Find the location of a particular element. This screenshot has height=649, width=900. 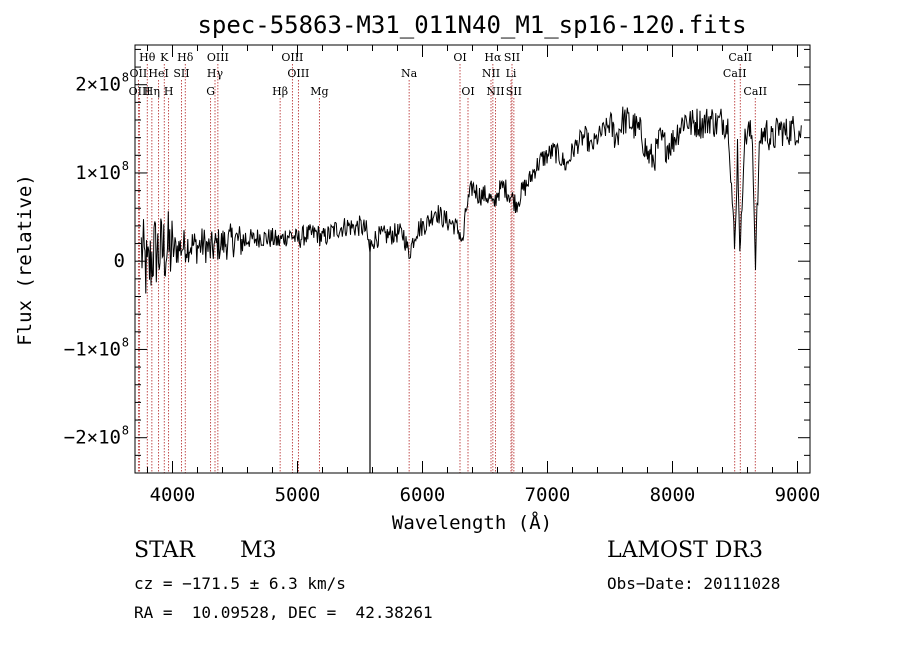

line-marker-label: H is located at coordinates (169, 91).